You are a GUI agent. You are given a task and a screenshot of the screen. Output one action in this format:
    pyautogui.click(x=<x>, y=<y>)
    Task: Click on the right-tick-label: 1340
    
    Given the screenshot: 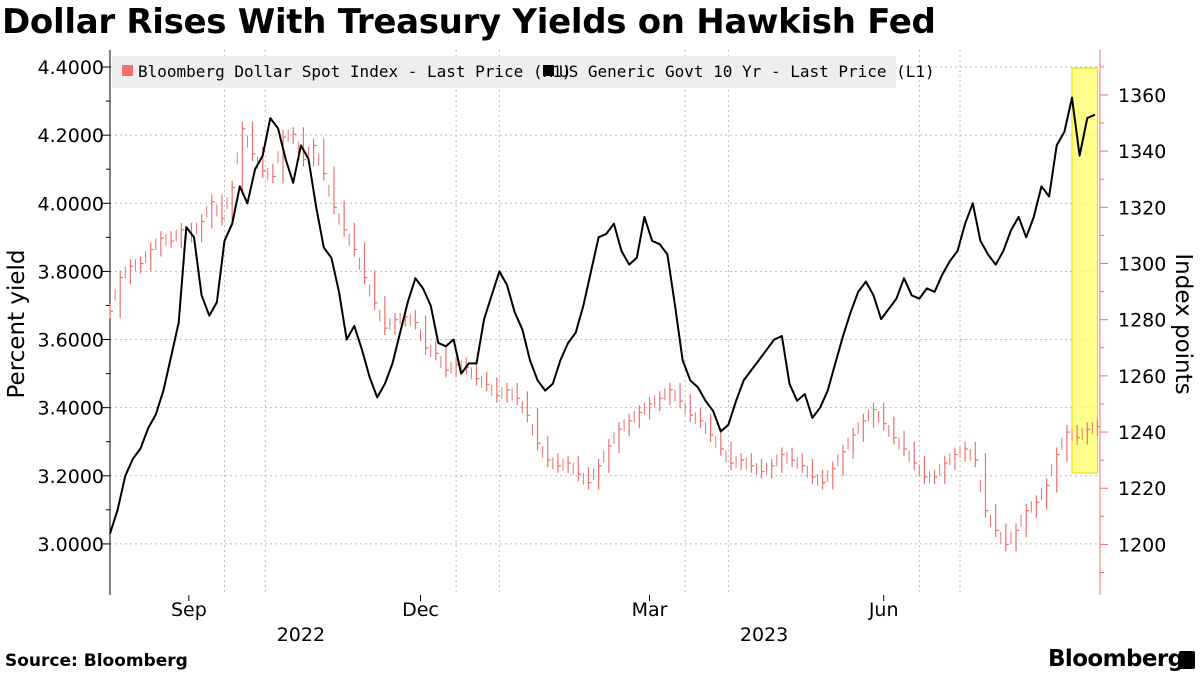 What is the action you would take?
    pyautogui.click(x=1142, y=152)
    